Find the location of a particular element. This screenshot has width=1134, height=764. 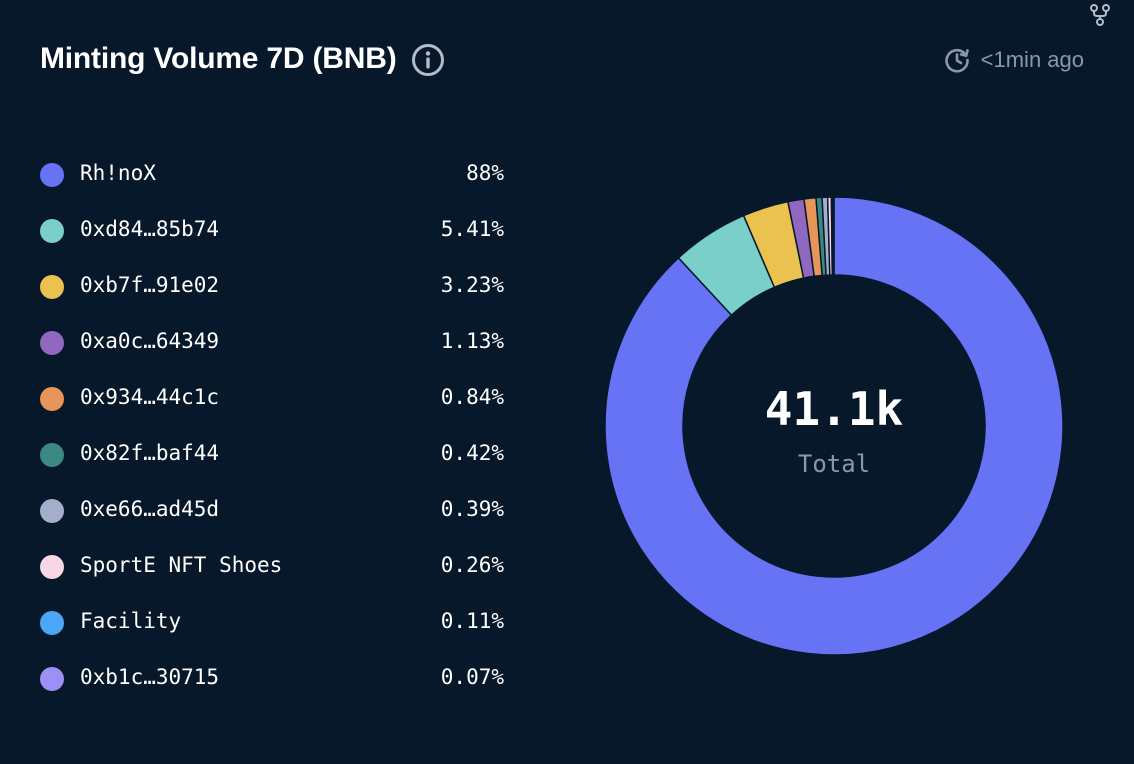

legend-value: 5.41% is located at coordinates (472, 229).